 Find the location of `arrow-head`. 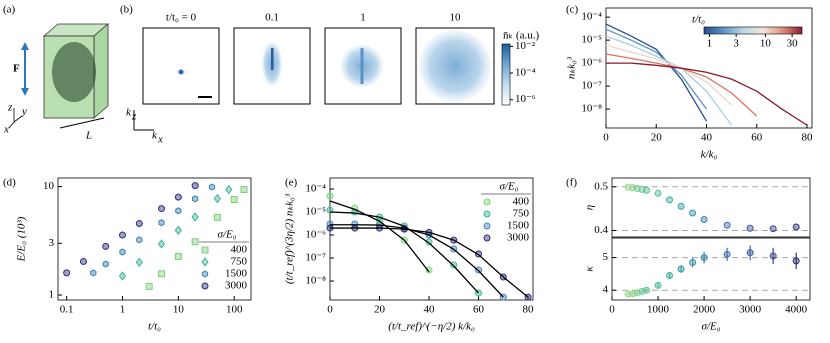

arrow-head is located at coordinates (25, 92).